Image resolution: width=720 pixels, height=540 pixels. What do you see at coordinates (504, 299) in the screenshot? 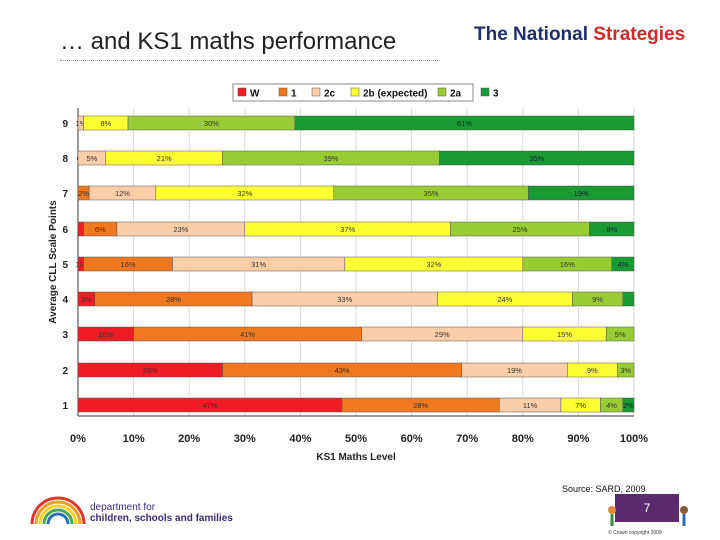
I see `bar-data-label: 24%` at bounding box center [504, 299].